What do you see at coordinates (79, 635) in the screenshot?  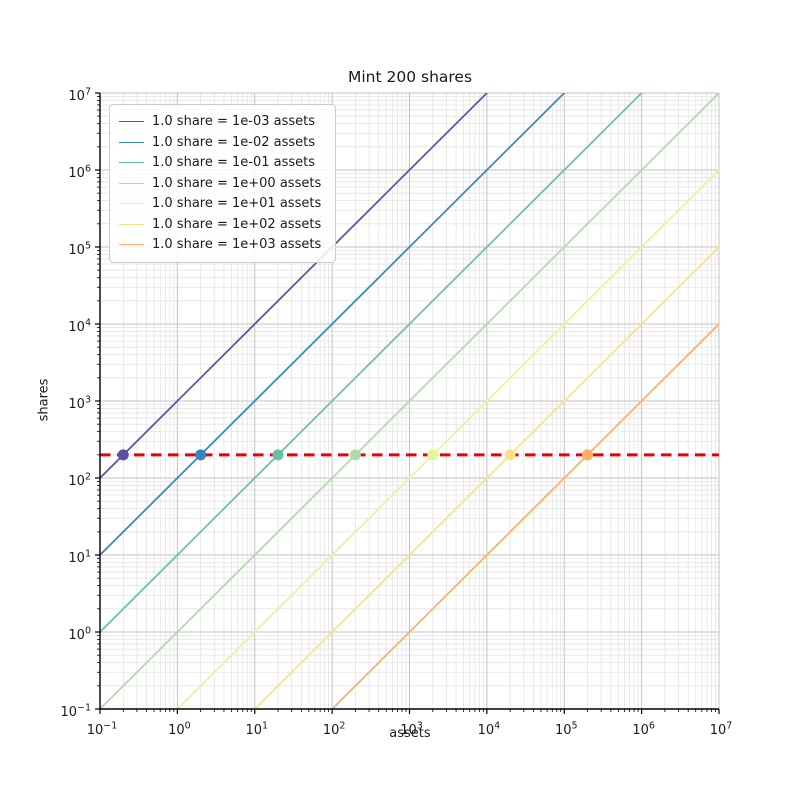 I see `y-tick-label: 10⁰` at bounding box center [79, 635].